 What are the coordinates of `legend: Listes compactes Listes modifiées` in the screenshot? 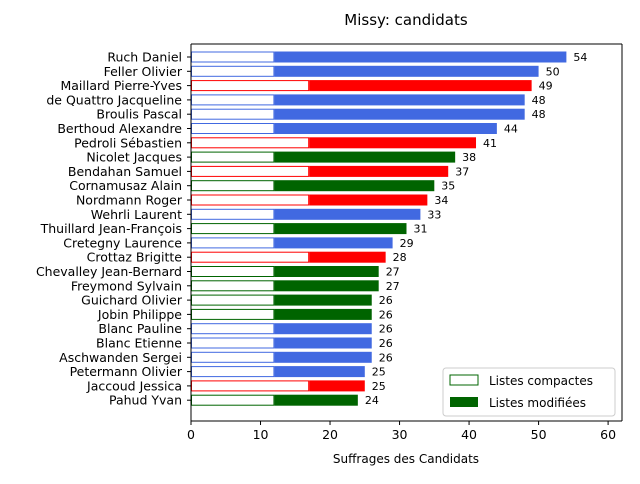 It's located at (529, 392).